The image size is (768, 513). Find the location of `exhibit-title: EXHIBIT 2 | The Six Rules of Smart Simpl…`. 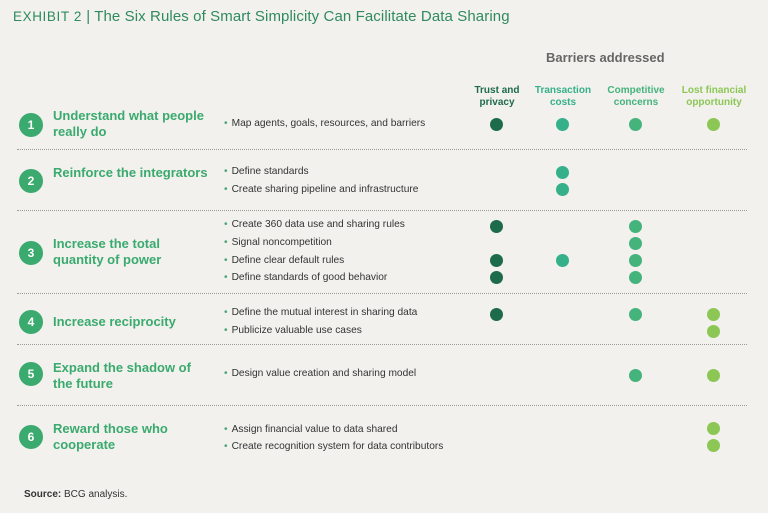

exhibit-title: EXHIBIT 2 | The Six Rules of Smart Simpl… is located at coordinates (261, 16).